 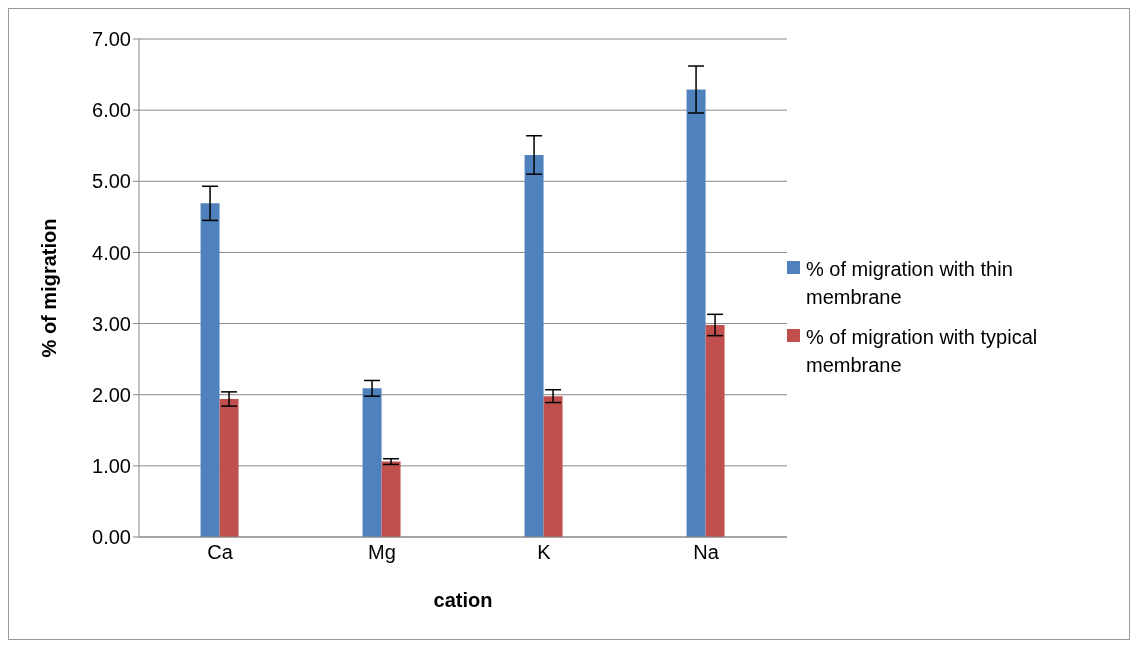 I want to click on x-axis-title: cation, so click(x=463, y=600).